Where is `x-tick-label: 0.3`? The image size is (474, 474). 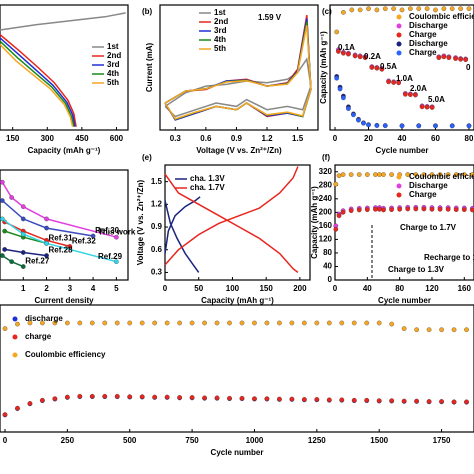
x-tick-label: 0.3 is located at coordinates (176, 138).